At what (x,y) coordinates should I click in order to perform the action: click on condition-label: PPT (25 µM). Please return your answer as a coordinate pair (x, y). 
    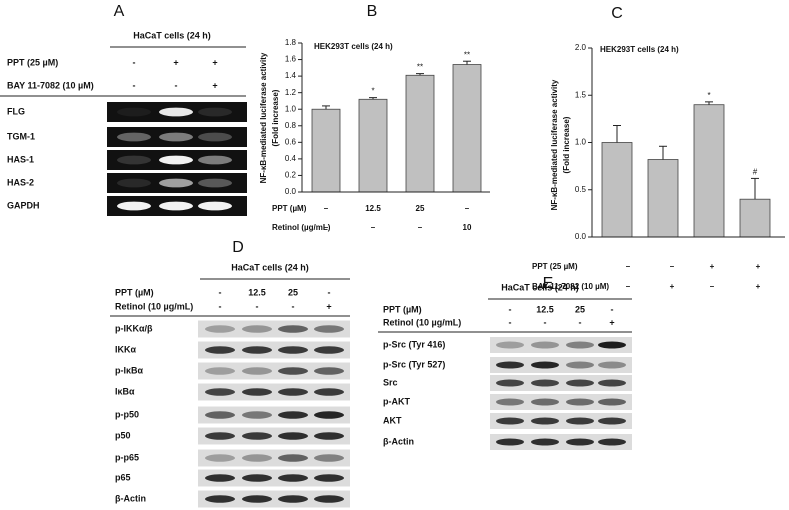
    Looking at the image, I should click on (555, 266).